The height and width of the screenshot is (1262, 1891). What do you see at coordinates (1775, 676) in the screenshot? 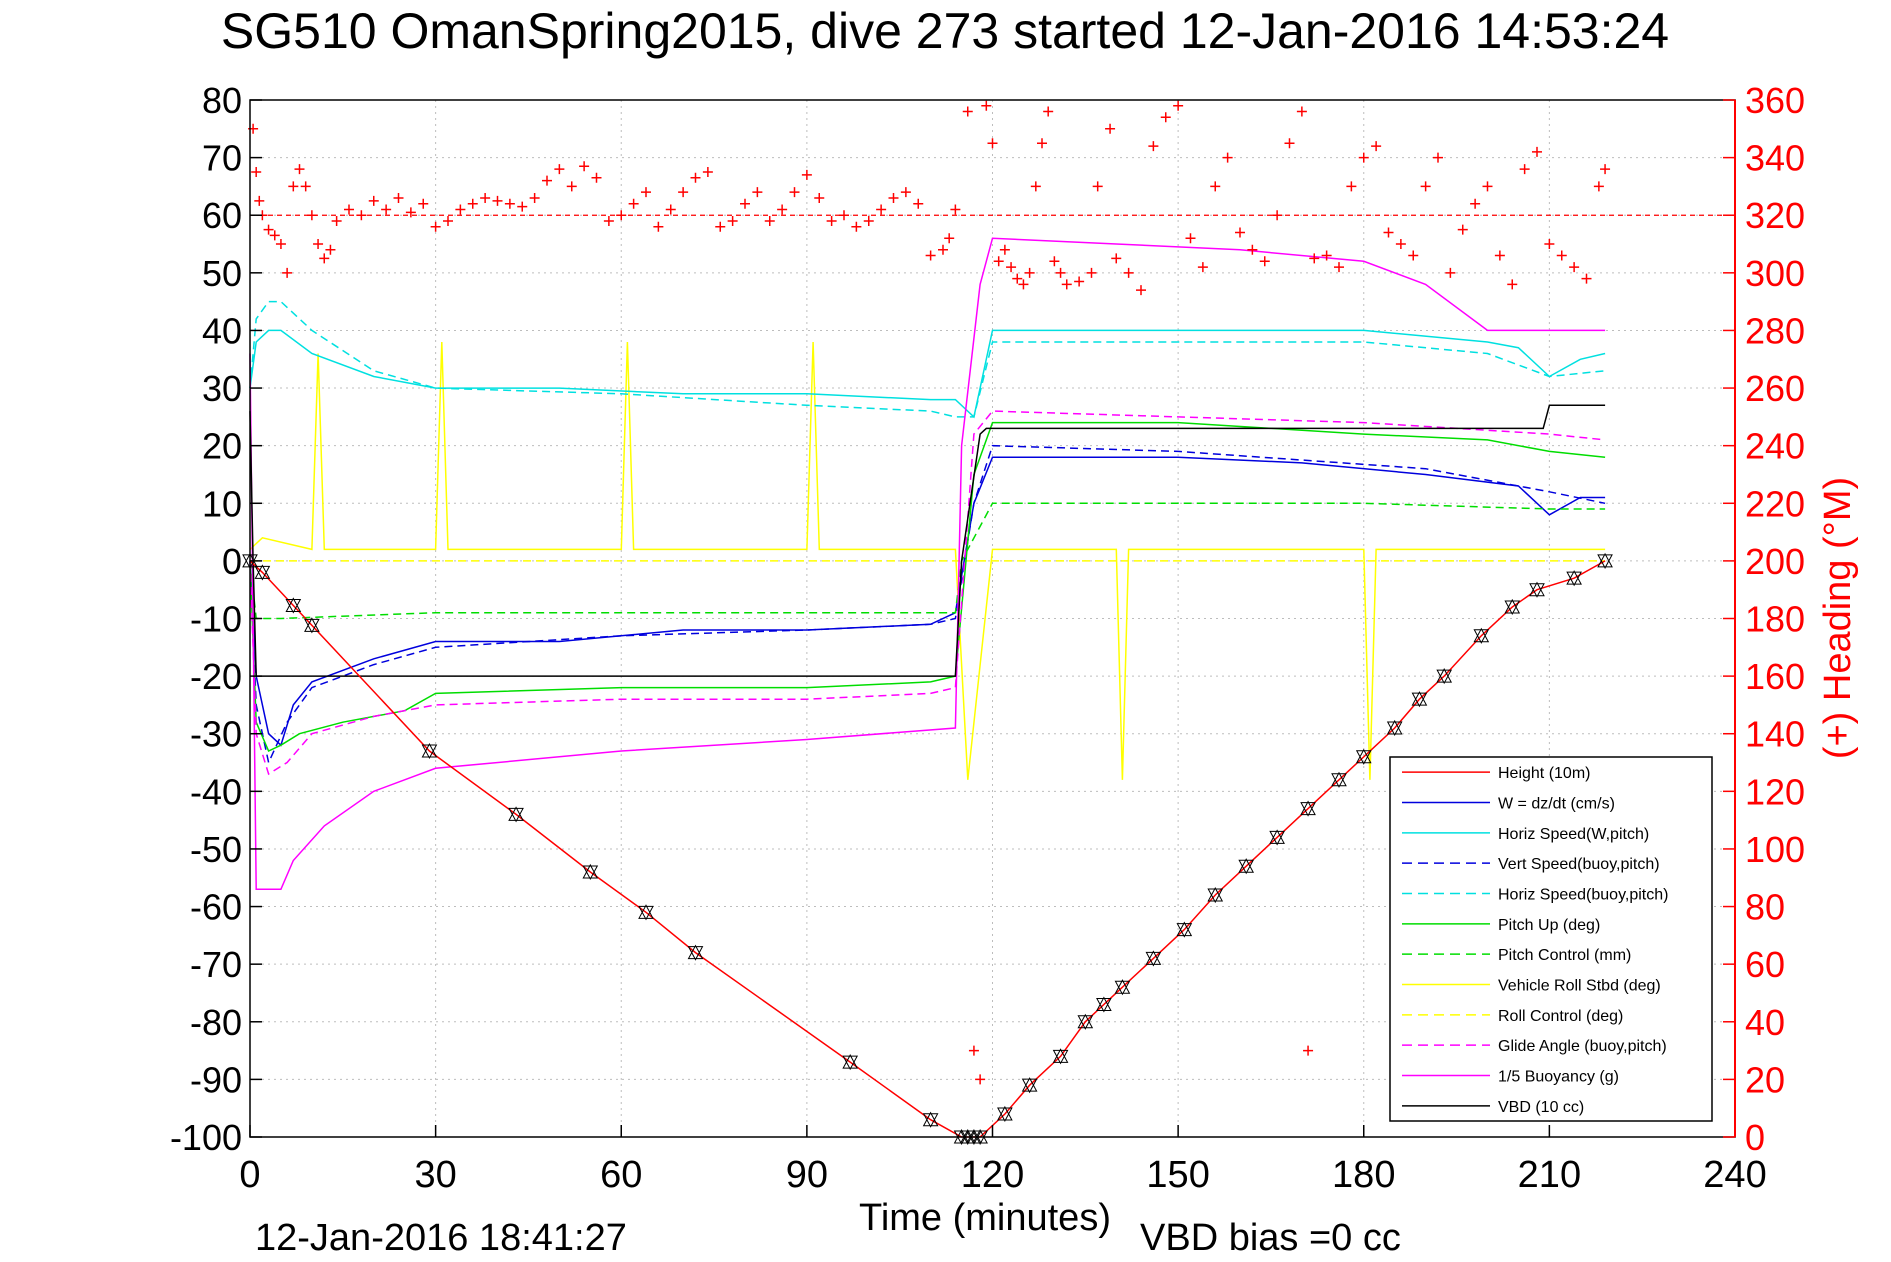
I see `y2-tick-label: 160` at bounding box center [1775, 676].